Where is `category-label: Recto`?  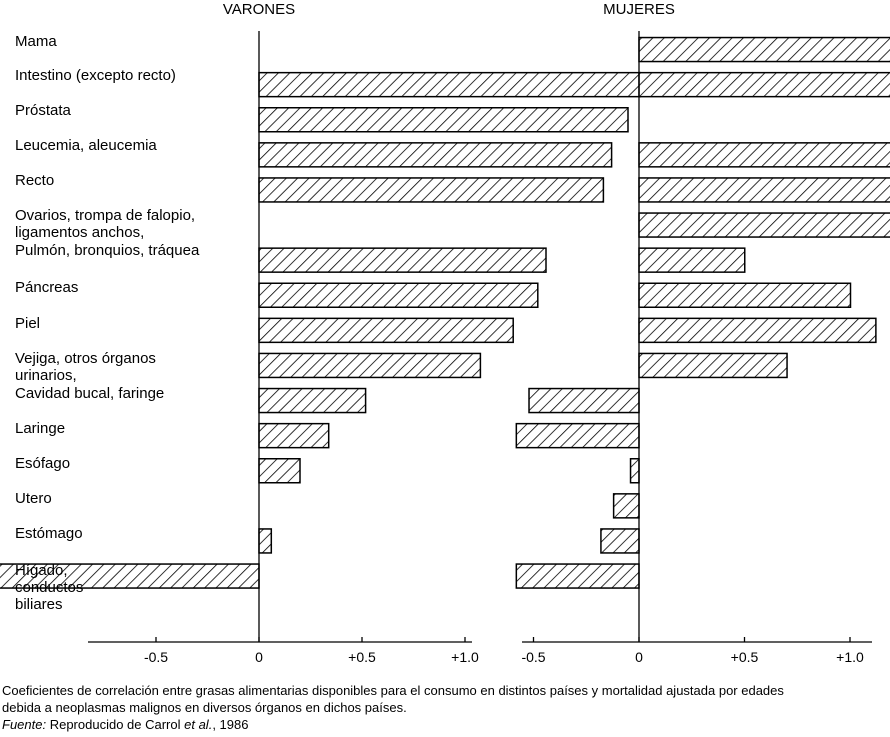
category-label: Recto is located at coordinates (35, 180).